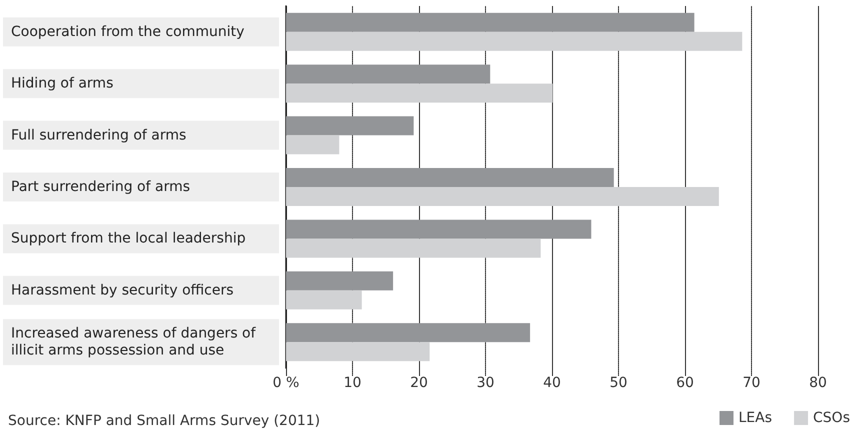 The image size is (863, 434). Describe the element at coordinates (98, 135) in the screenshot. I see `y-tick-label: Full surrendering of arms` at that location.